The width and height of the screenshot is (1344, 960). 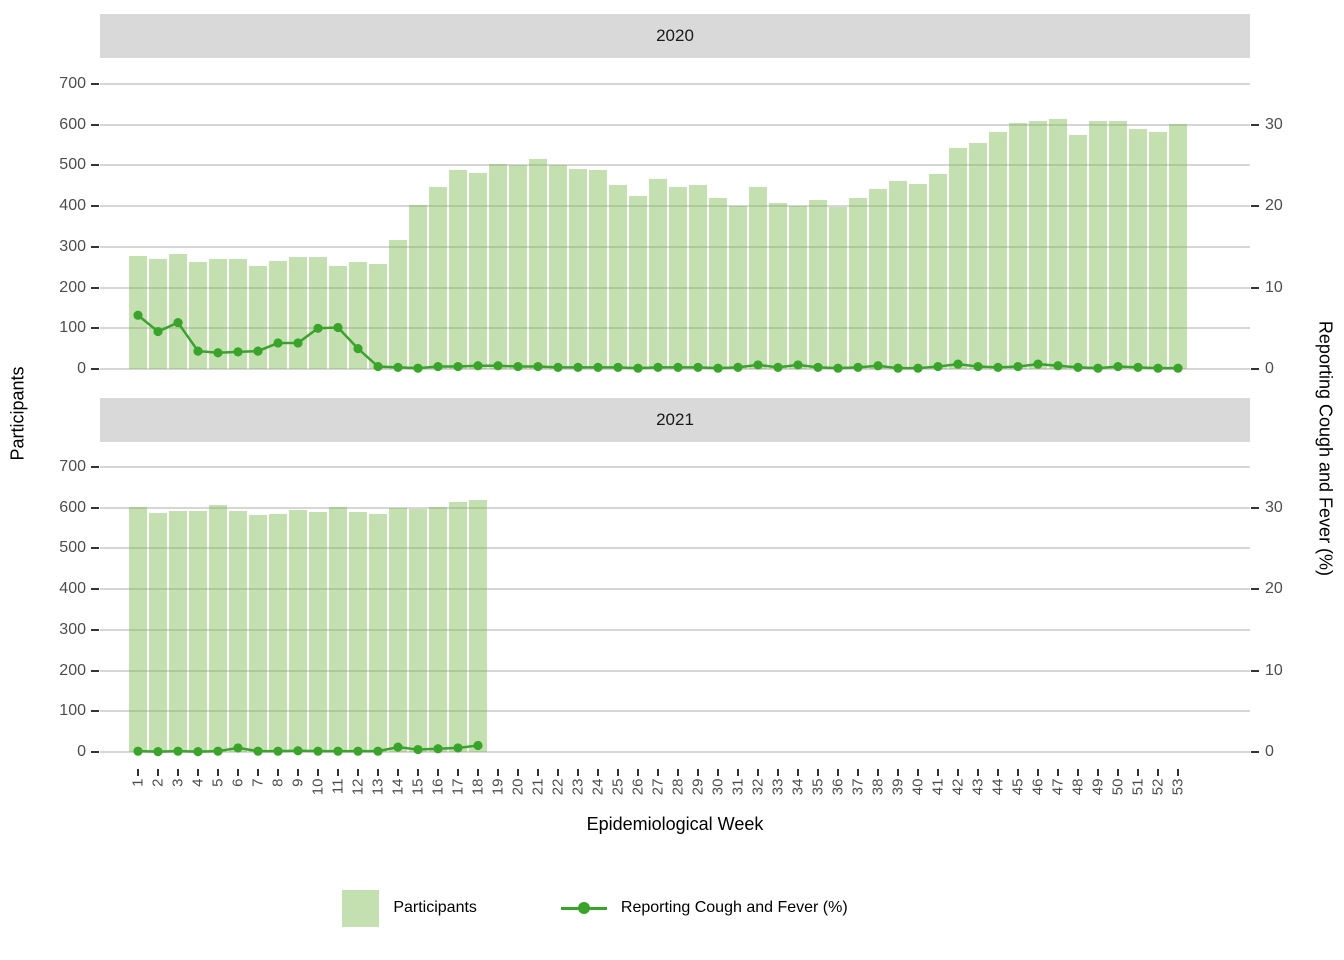 I want to click on x-tick-label-49: 49, so click(x=1098, y=787).